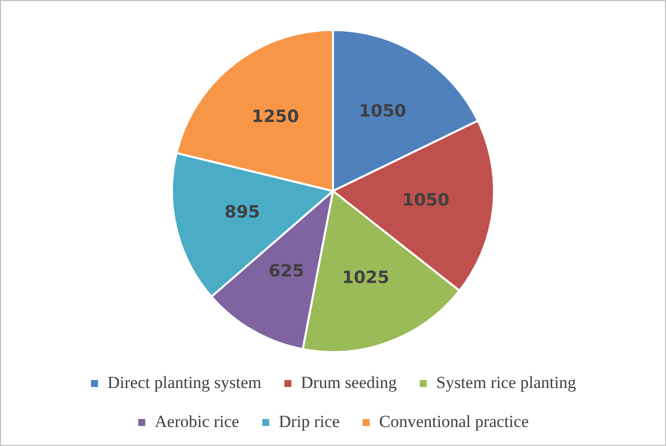 This screenshot has width=666, height=446. What do you see at coordinates (506, 382) in the screenshot?
I see `legend-label: System rice planting` at bounding box center [506, 382].